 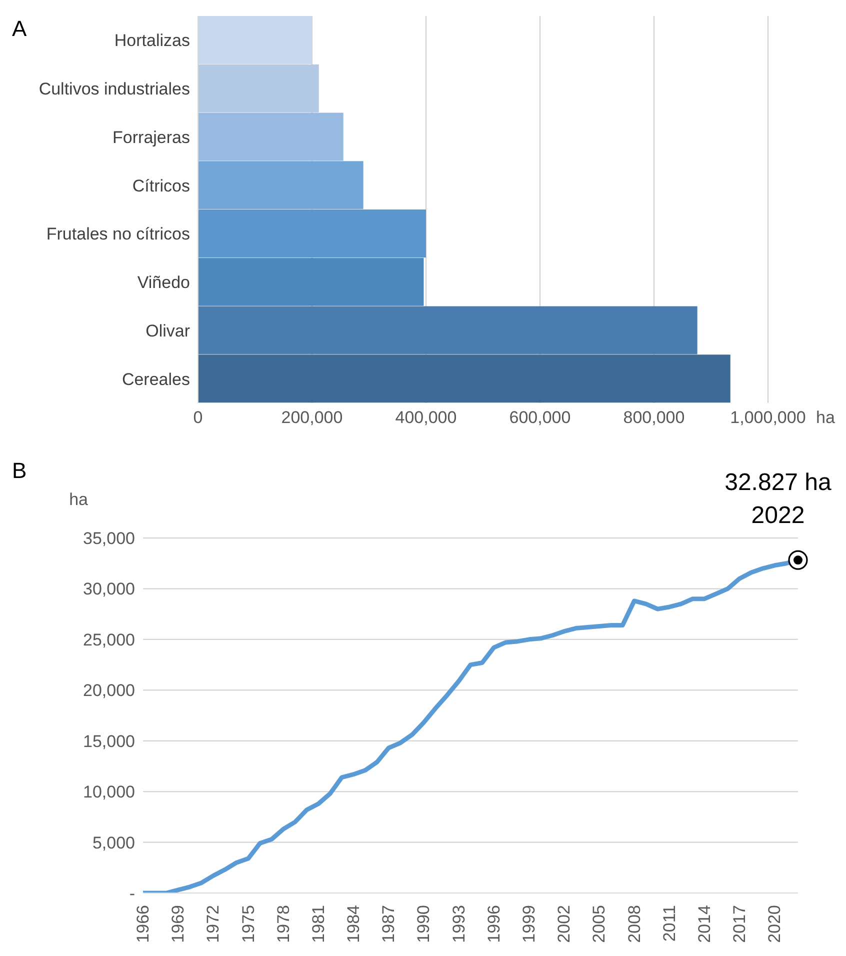 What do you see at coordinates (564, 924) in the screenshot?
I see `x-tick-label: 2002` at bounding box center [564, 924].